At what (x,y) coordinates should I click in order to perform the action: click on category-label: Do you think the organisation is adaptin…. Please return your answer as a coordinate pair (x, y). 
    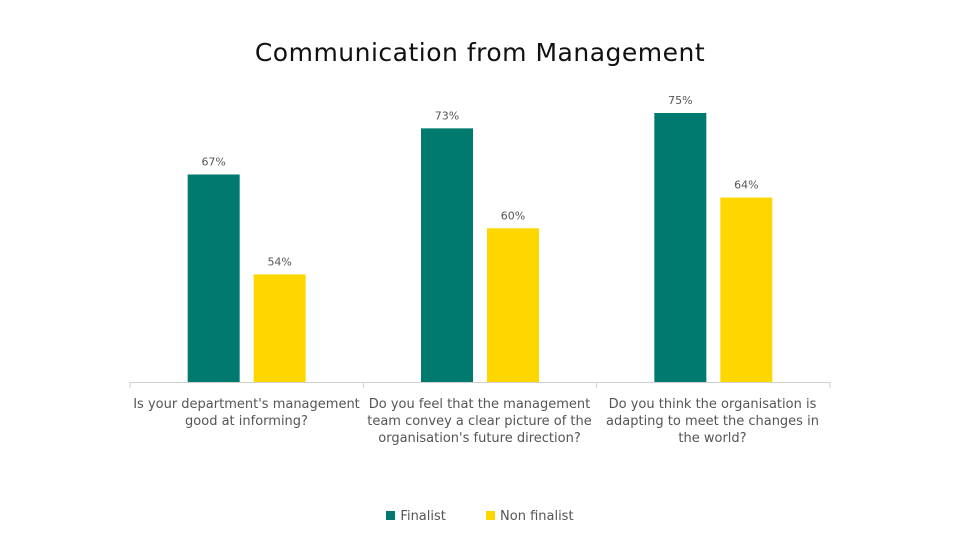
    Looking at the image, I should click on (712, 421).